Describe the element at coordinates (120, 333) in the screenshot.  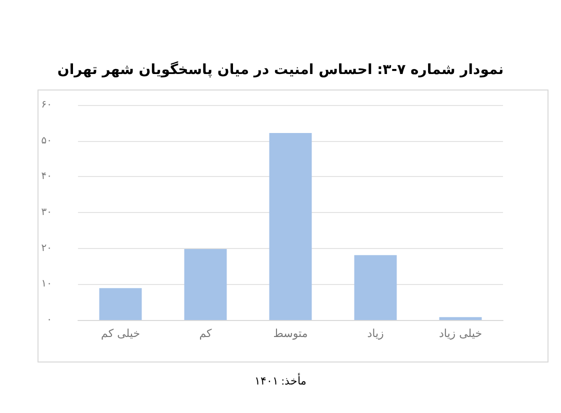
I see `x-tick-label: خیلی کم` at that location.